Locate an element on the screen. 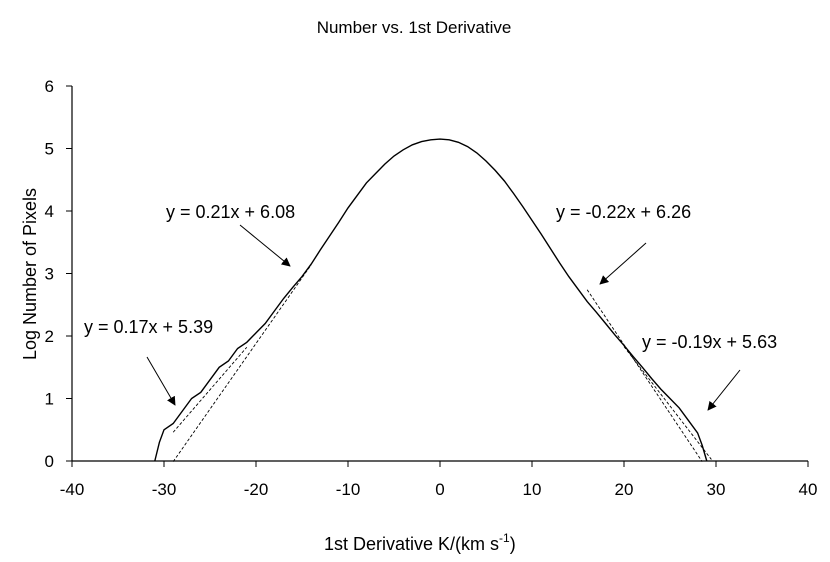 The width and height of the screenshot is (830, 562). y-tick-label: 1 is located at coordinates (49, 399).